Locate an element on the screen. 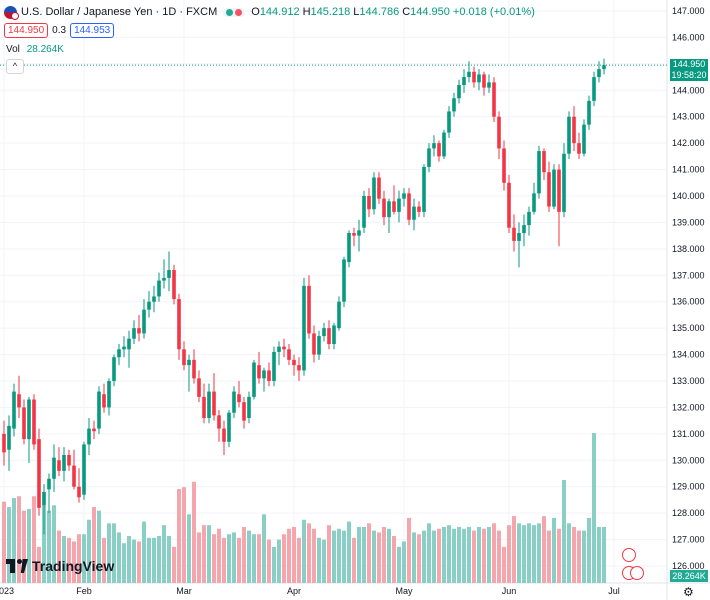 The width and height of the screenshot is (710, 600). volume-legend: Vol 28.264K is located at coordinates (35, 49).